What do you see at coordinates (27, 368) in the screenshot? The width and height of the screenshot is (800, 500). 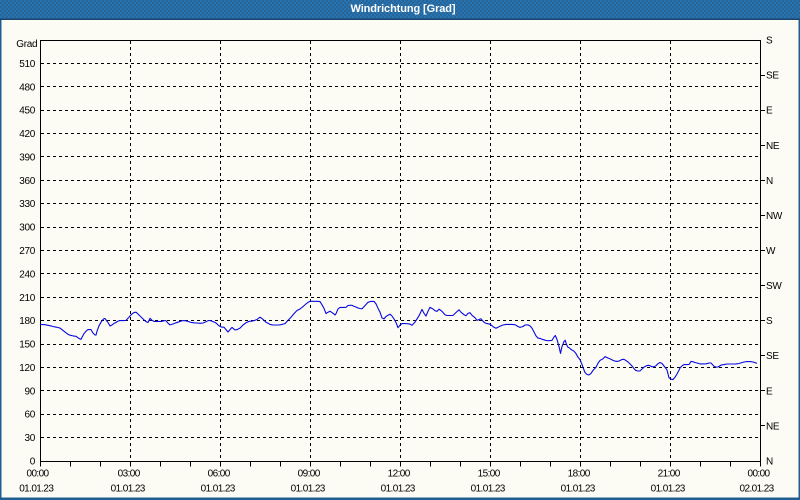 I see `svg-text: 120` at bounding box center [27, 368].